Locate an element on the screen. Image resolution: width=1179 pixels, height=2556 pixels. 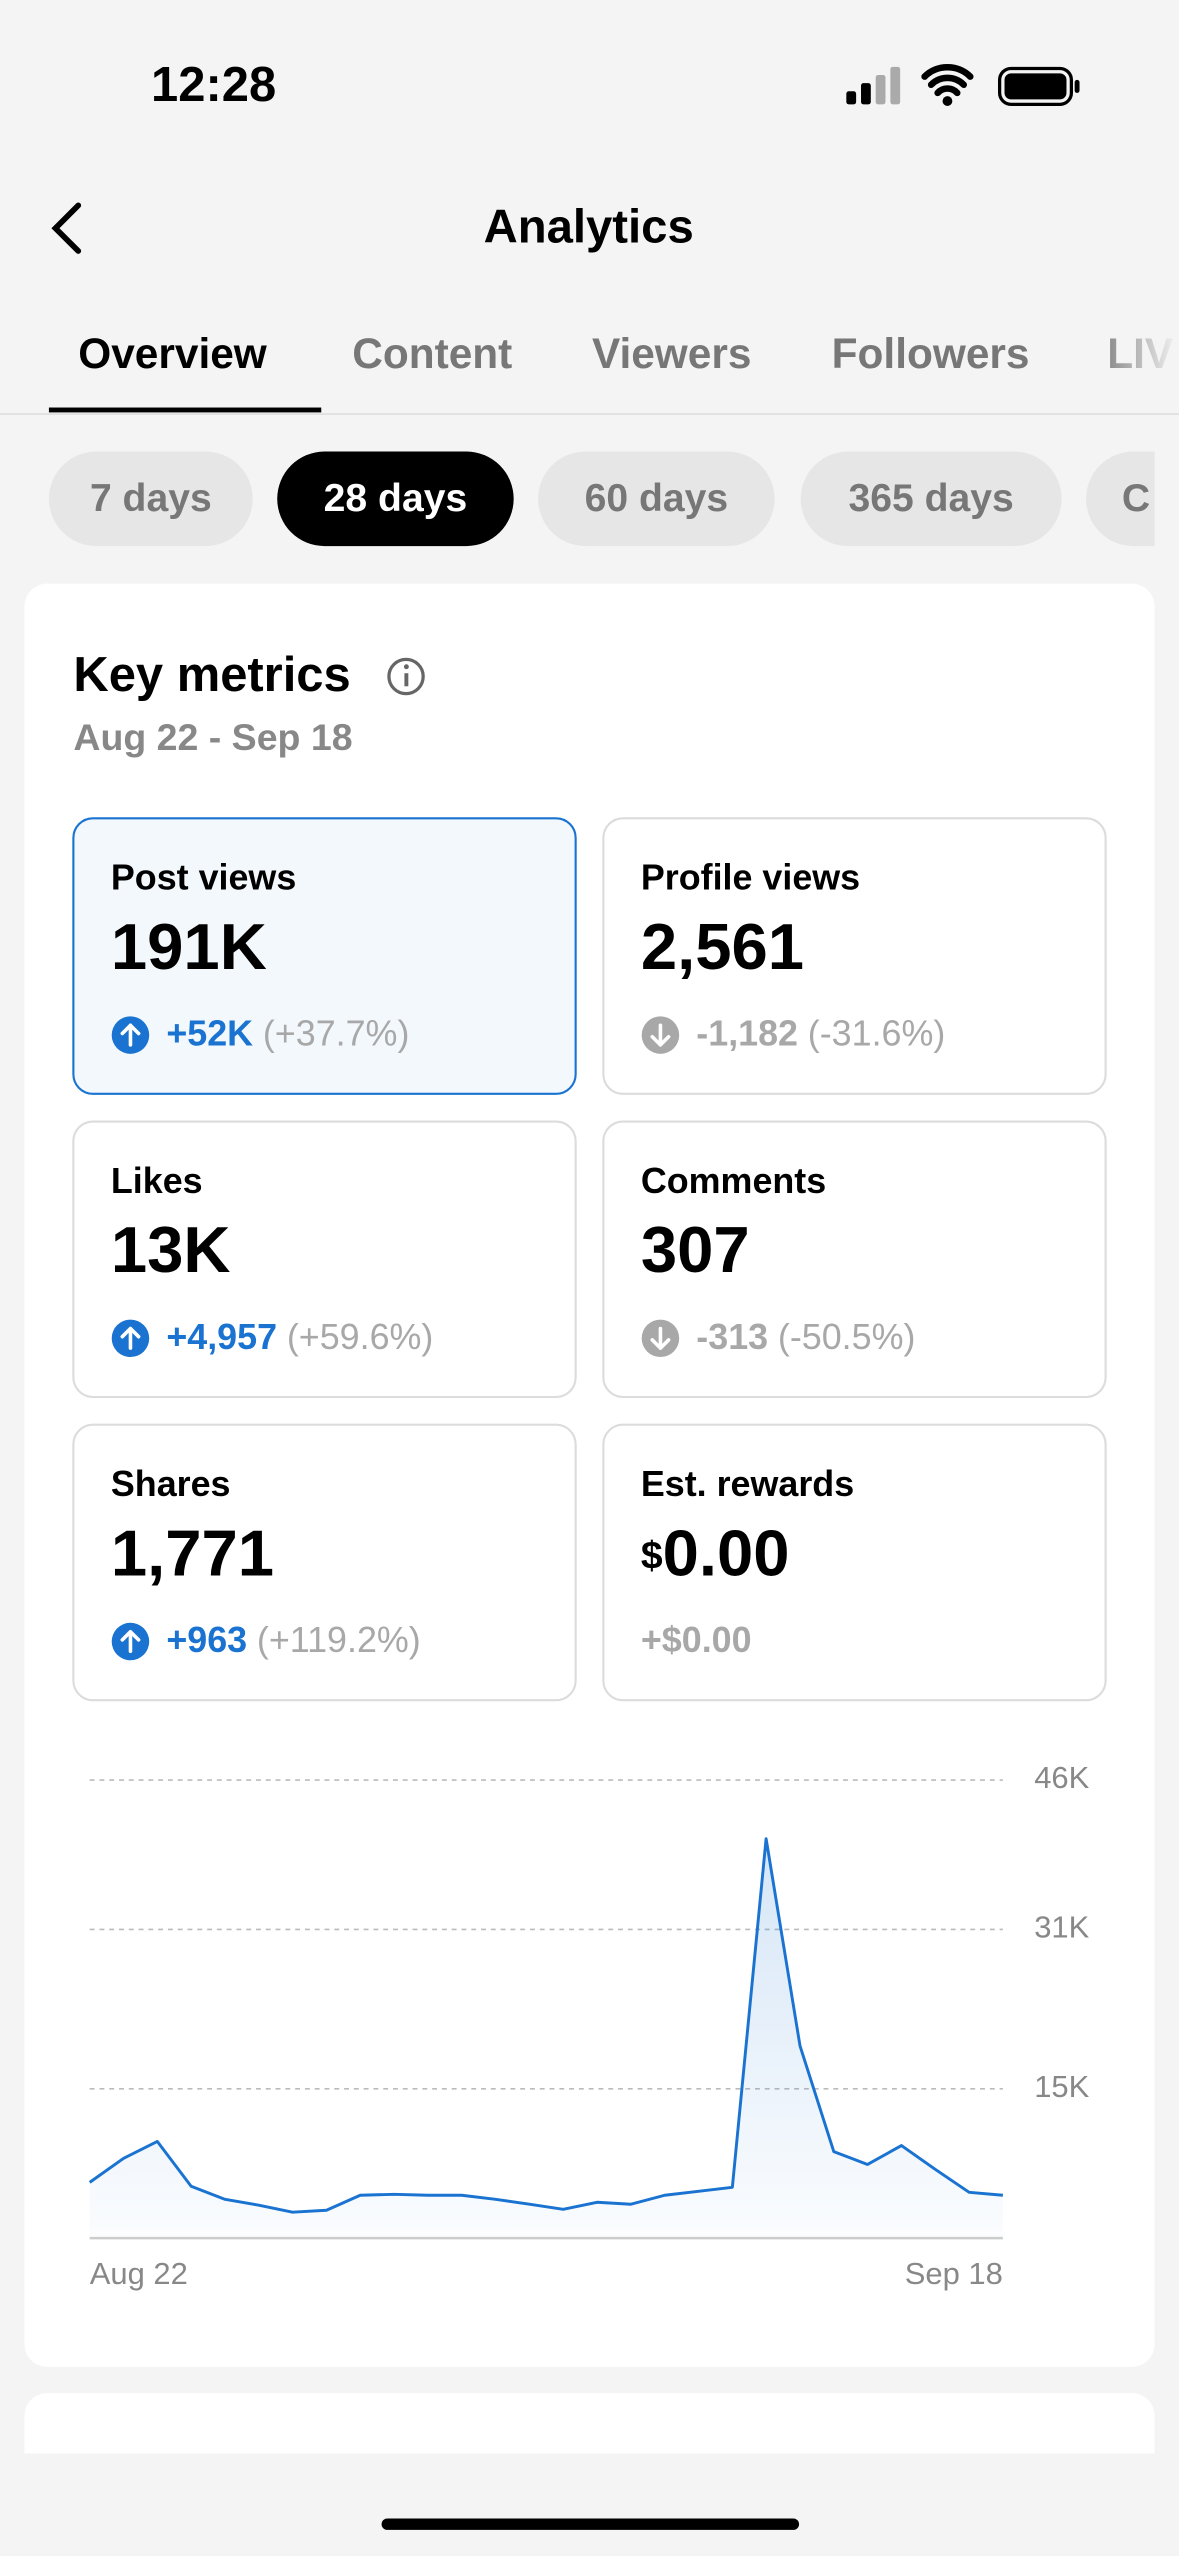
metric-value: 307 is located at coordinates (695, 1249).